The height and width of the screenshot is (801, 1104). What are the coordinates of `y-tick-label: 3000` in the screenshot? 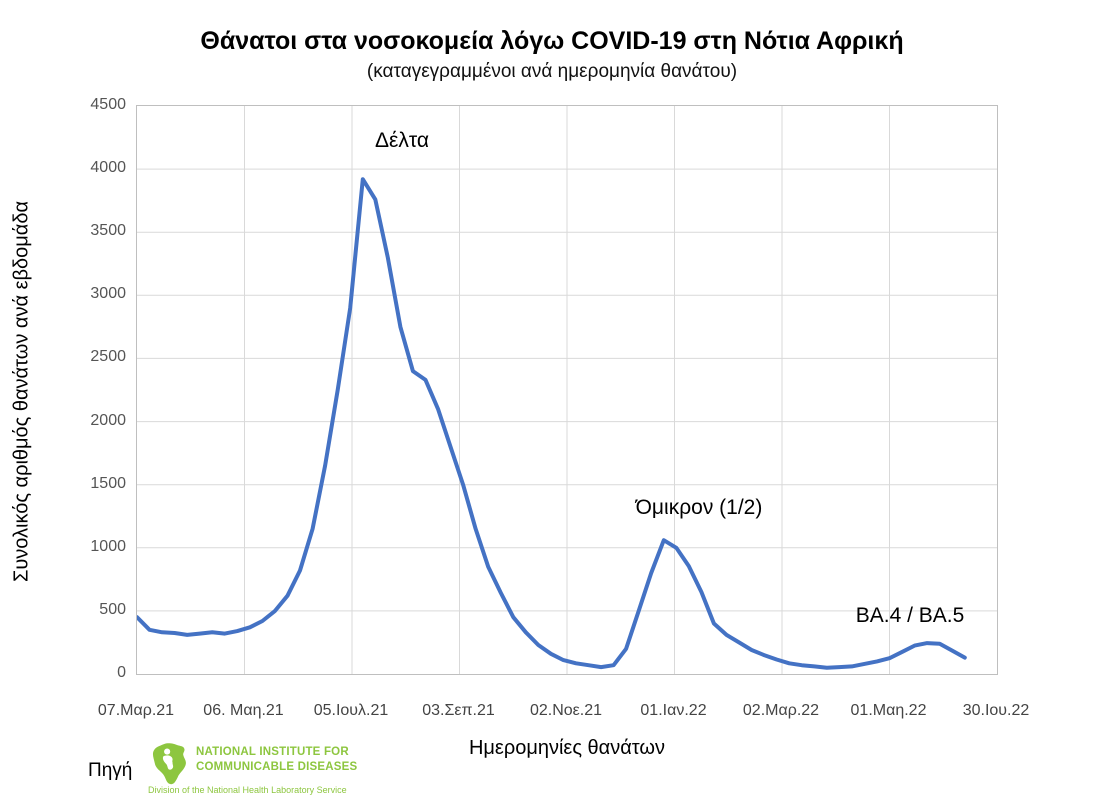 It's located at (108, 294).